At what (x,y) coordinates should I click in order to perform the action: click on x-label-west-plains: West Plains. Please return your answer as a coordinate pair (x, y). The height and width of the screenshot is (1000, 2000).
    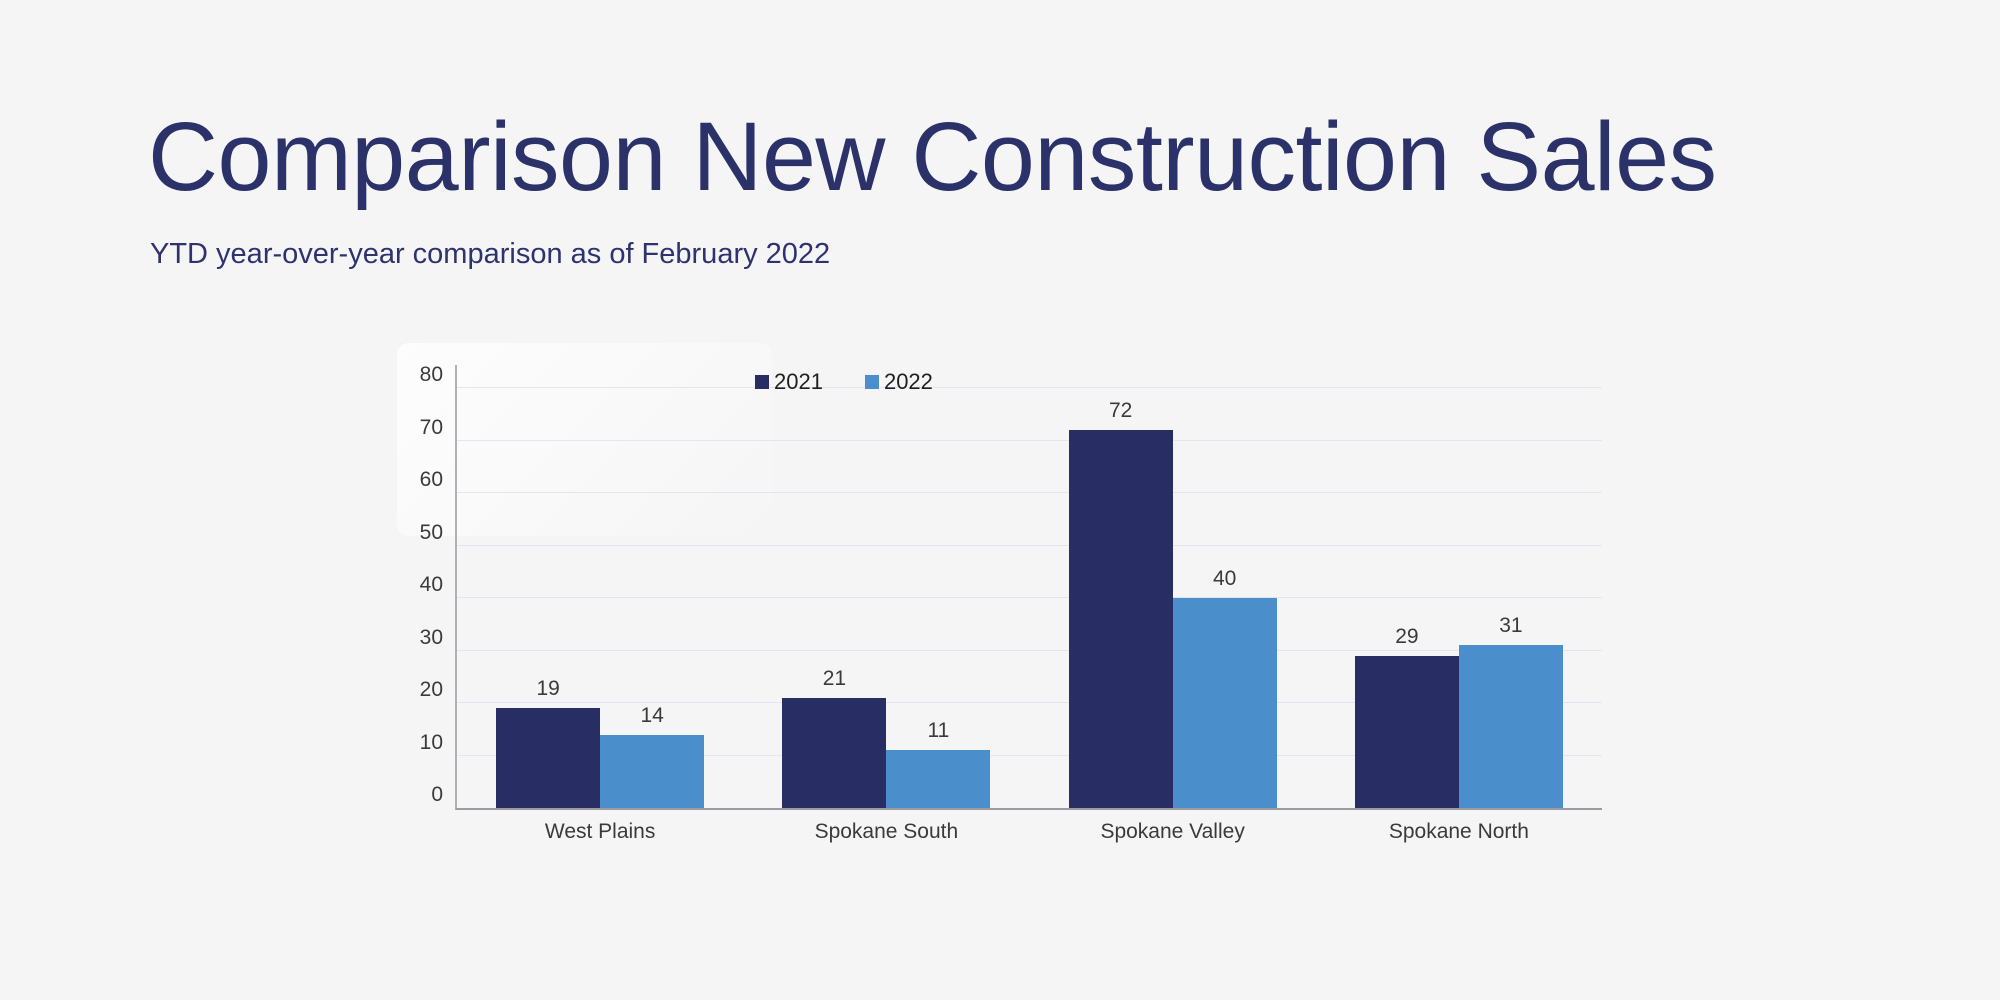
    Looking at the image, I should click on (600, 831).